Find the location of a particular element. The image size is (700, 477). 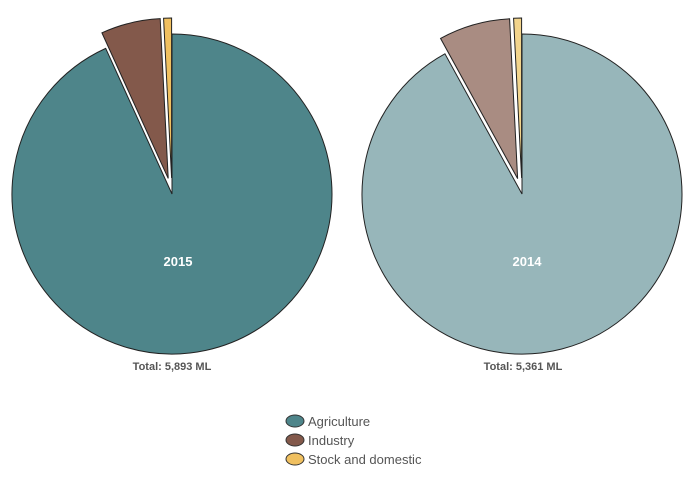

pie-slice-2014-stock-and-domestic is located at coordinates (518, 98).